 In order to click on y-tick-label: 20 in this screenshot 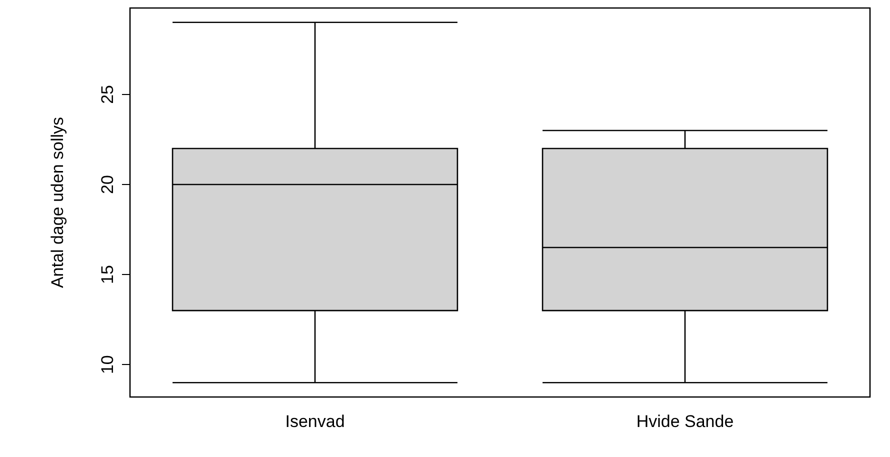, I will do `click(107, 184)`.